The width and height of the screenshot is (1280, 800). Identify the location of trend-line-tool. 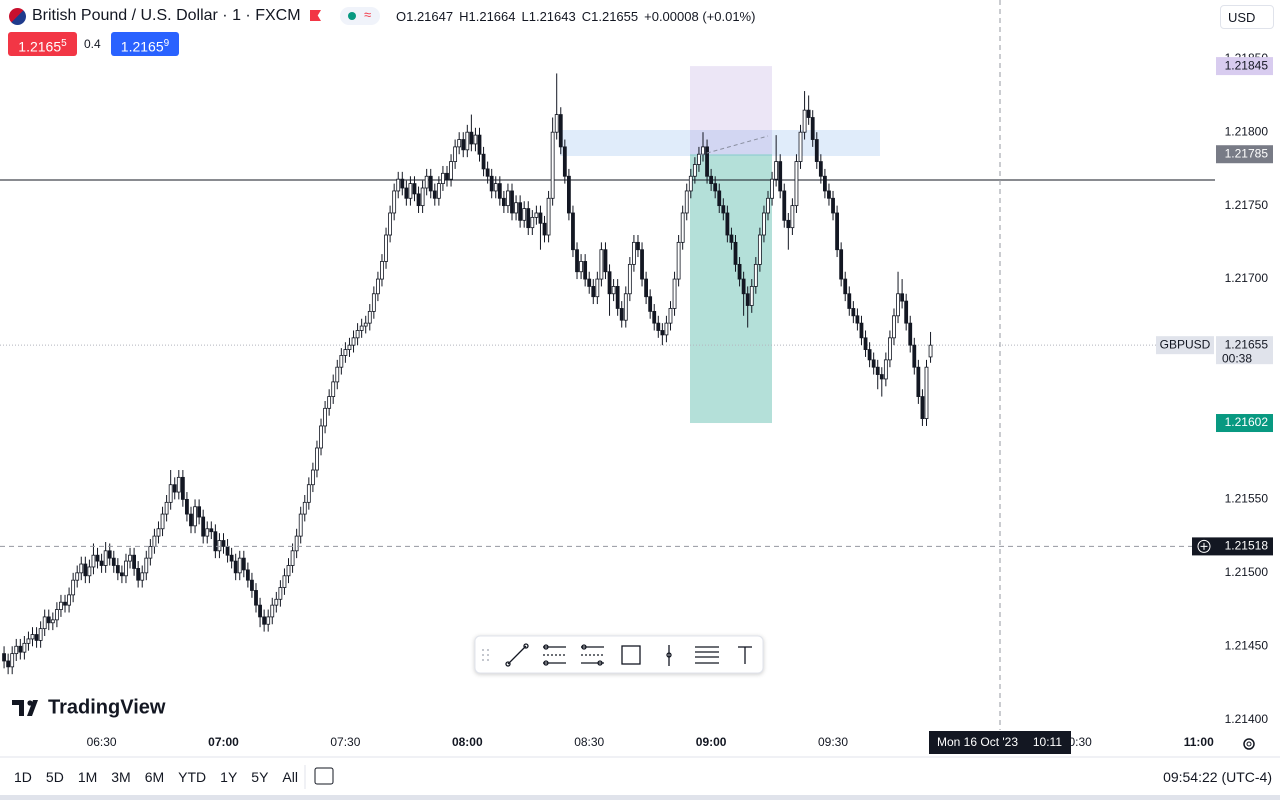
(517, 655).